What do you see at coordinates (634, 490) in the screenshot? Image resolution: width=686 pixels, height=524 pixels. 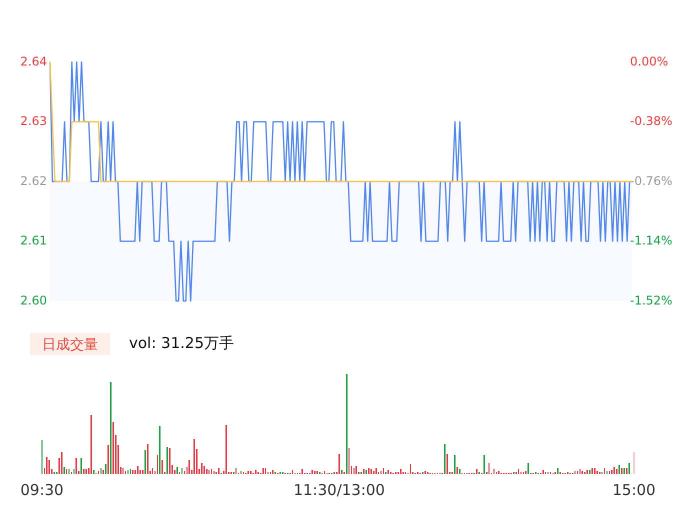 I see `x-tick-label: 15:00` at bounding box center [634, 490].